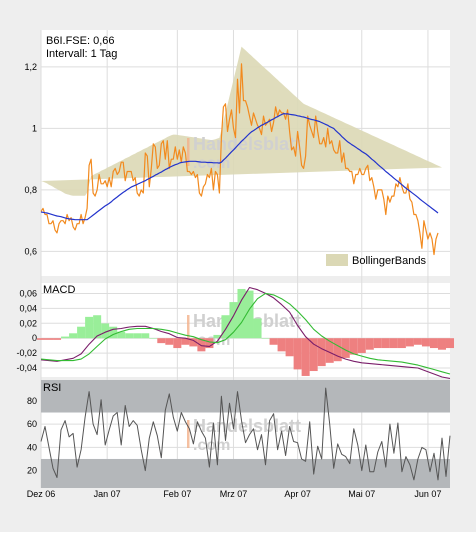  Describe the element at coordinates (107, 494) in the screenshot. I see `x-tick-label: Jan 07` at that location.